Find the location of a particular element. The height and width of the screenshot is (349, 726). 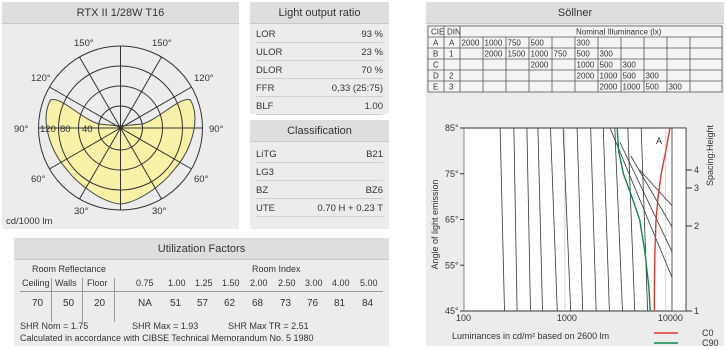

lor-row: BLF 1.00 is located at coordinates (319, 106).